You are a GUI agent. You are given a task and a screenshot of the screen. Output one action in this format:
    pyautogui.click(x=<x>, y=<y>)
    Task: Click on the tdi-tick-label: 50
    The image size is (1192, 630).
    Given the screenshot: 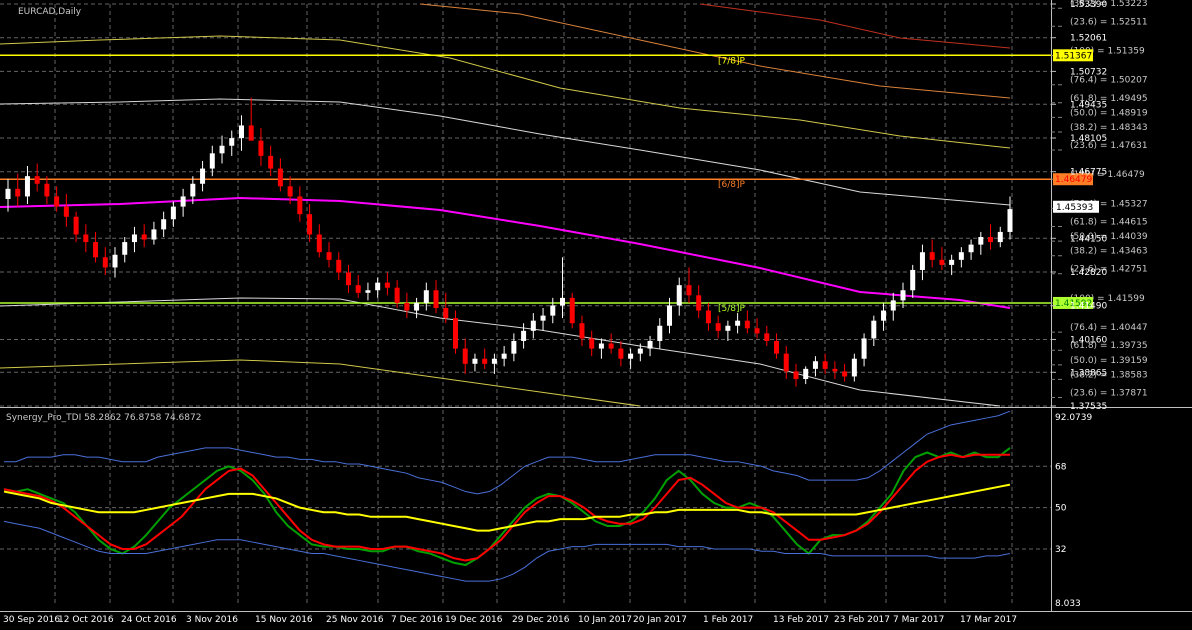 What is the action you would take?
    pyautogui.click(x=1061, y=509)
    